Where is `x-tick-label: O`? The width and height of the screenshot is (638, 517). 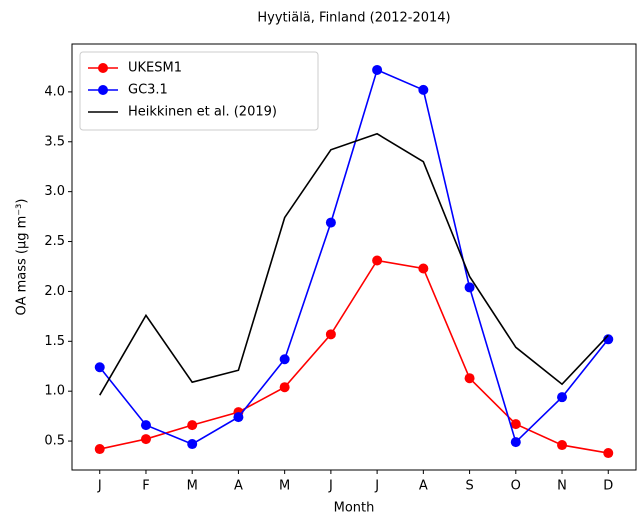 x-tick-label: O is located at coordinates (516, 486).